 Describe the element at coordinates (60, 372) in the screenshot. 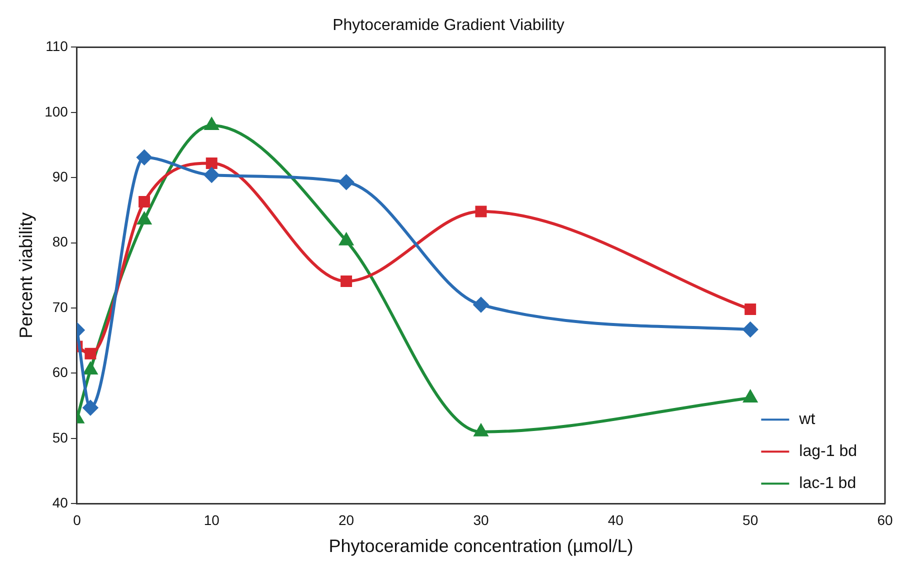

I see `y-tick-label: 60` at that location.